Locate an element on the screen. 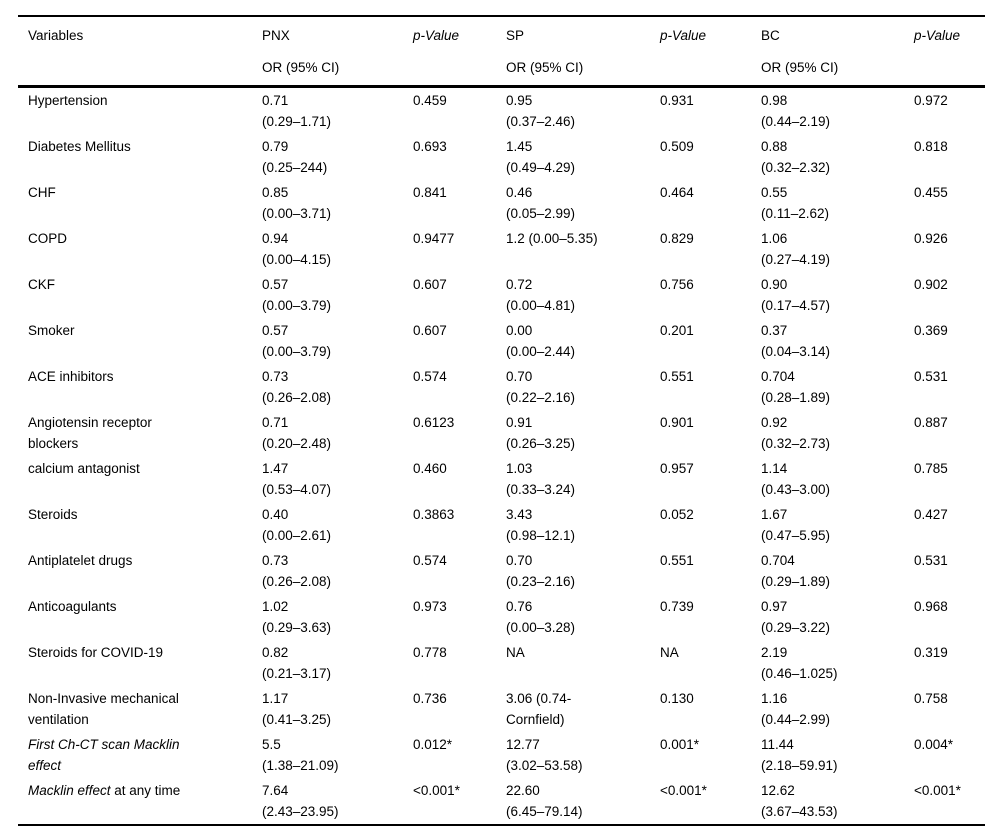 Image resolution: width=1000 pixels, height=826 pixels. variable-line: Anticoagulants is located at coordinates (72, 606).